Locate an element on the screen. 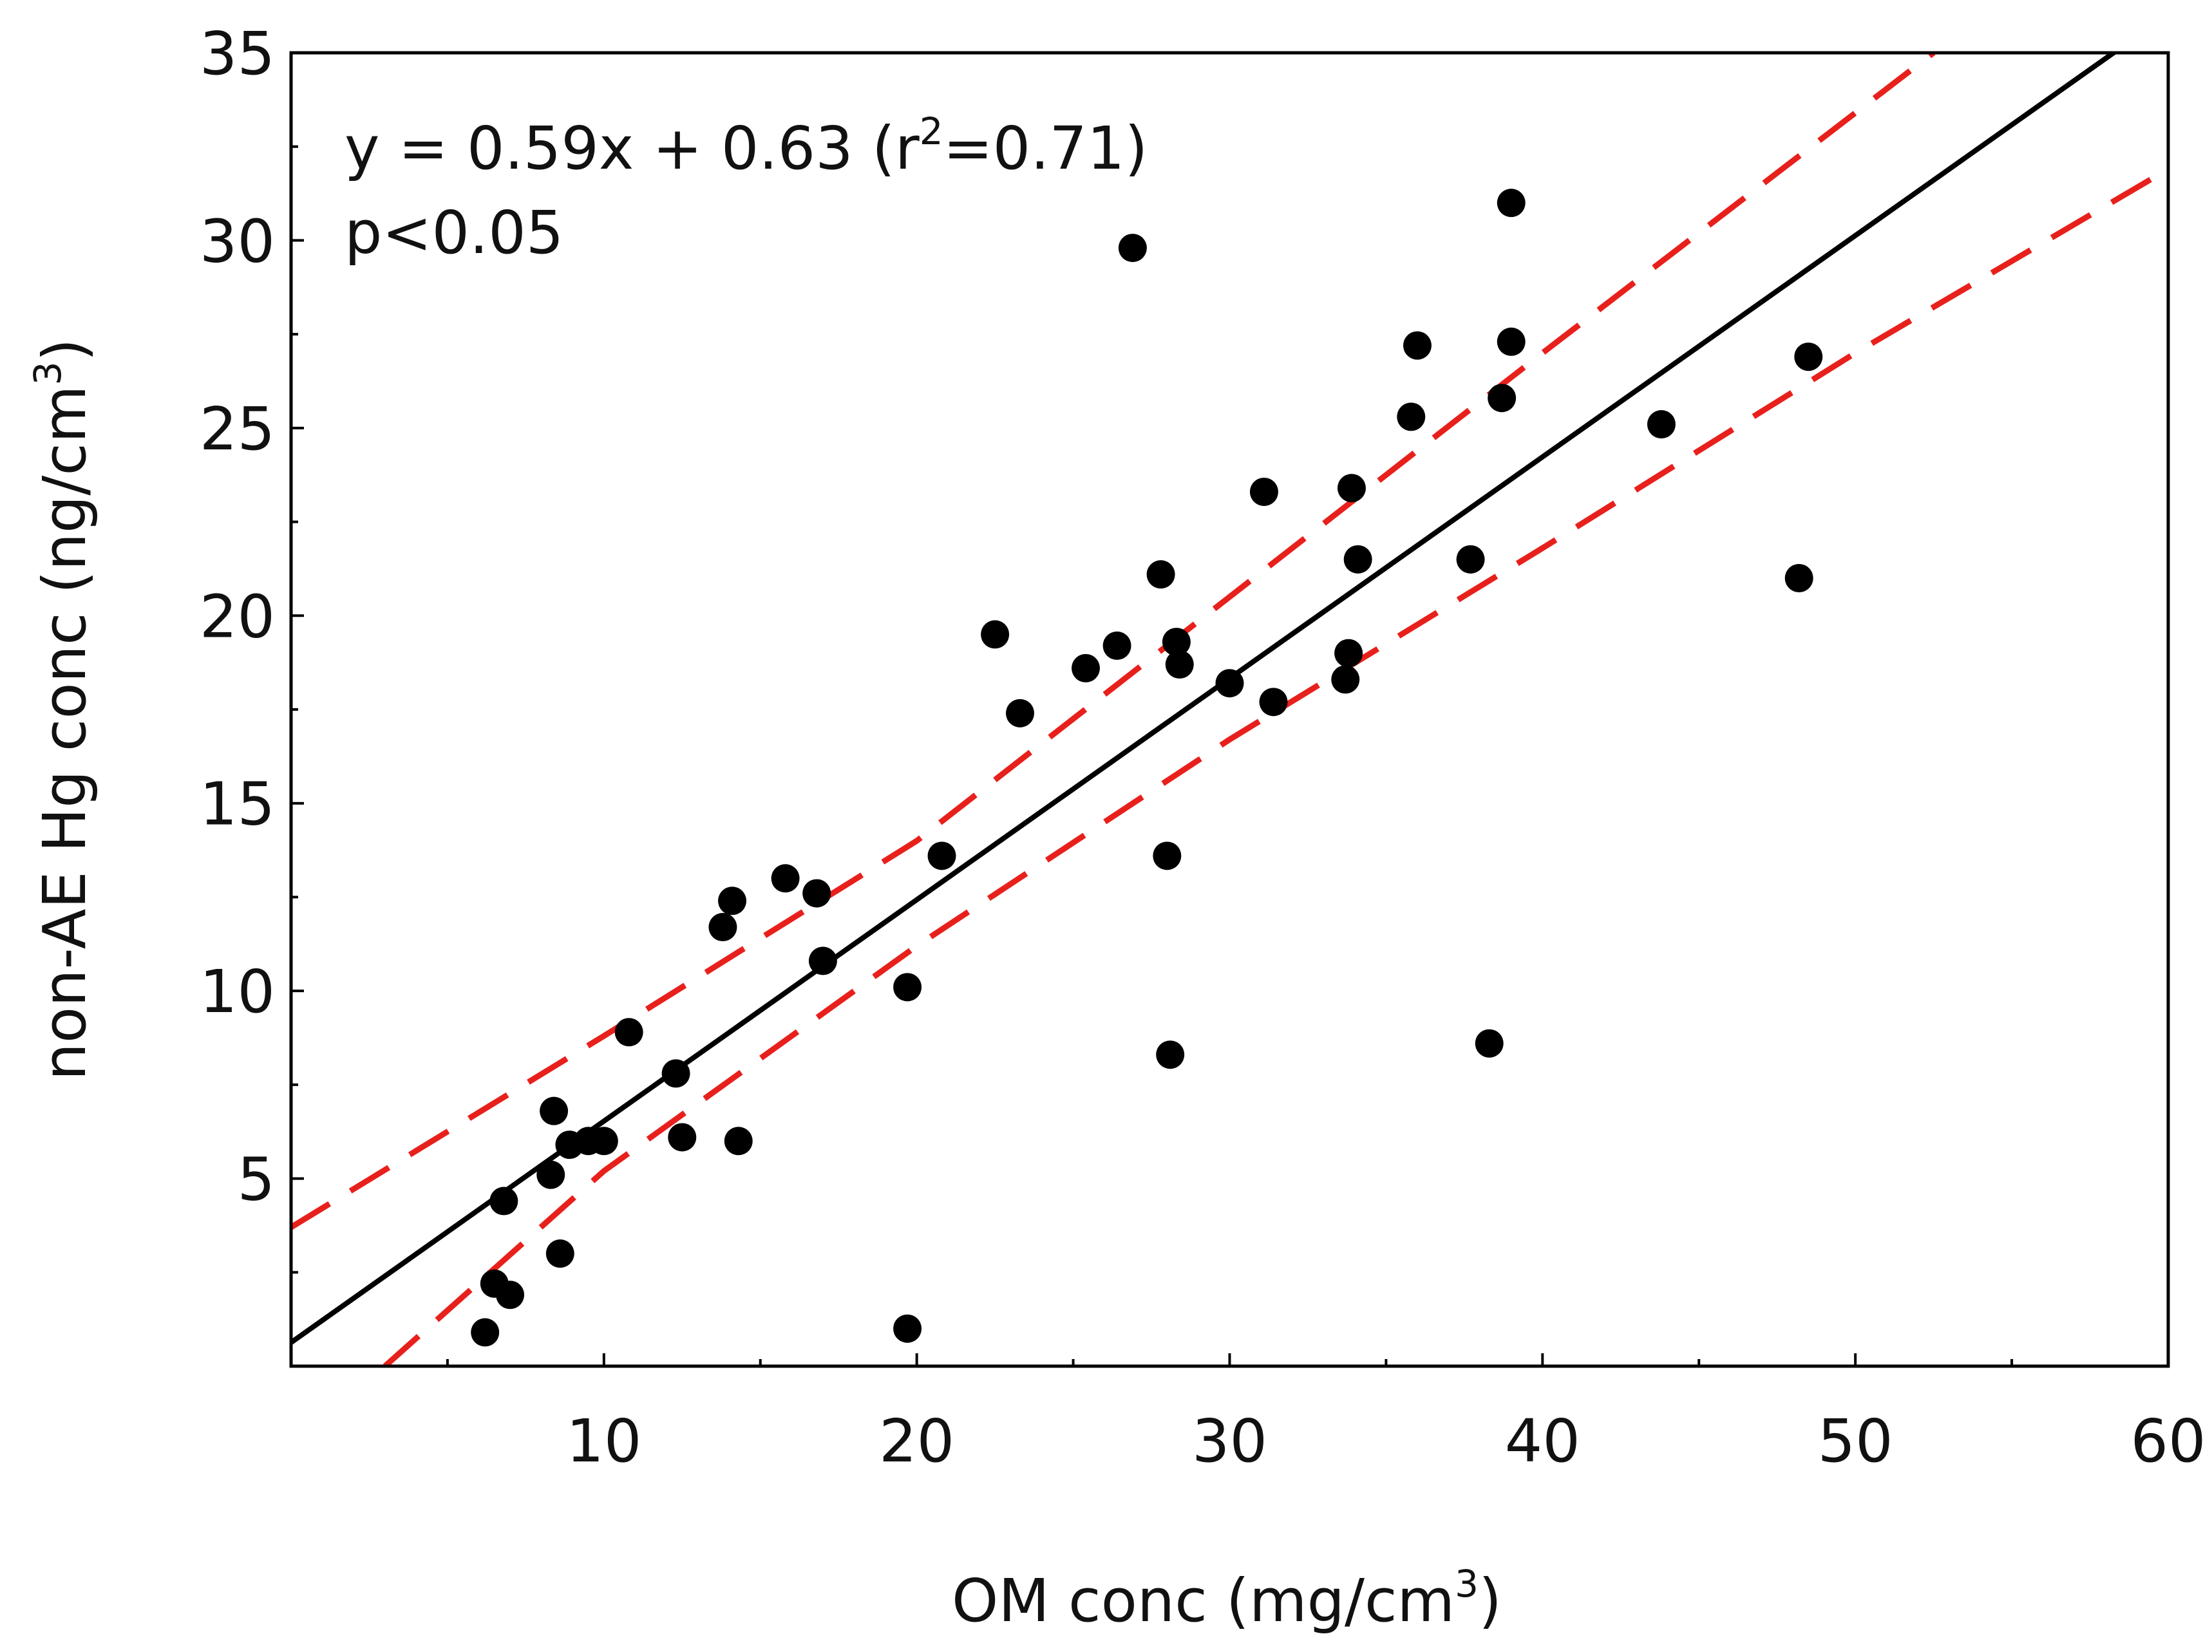 This screenshot has height=1652, width=2212. x-tick-label: 40 is located at coordinates (1542, 1441).